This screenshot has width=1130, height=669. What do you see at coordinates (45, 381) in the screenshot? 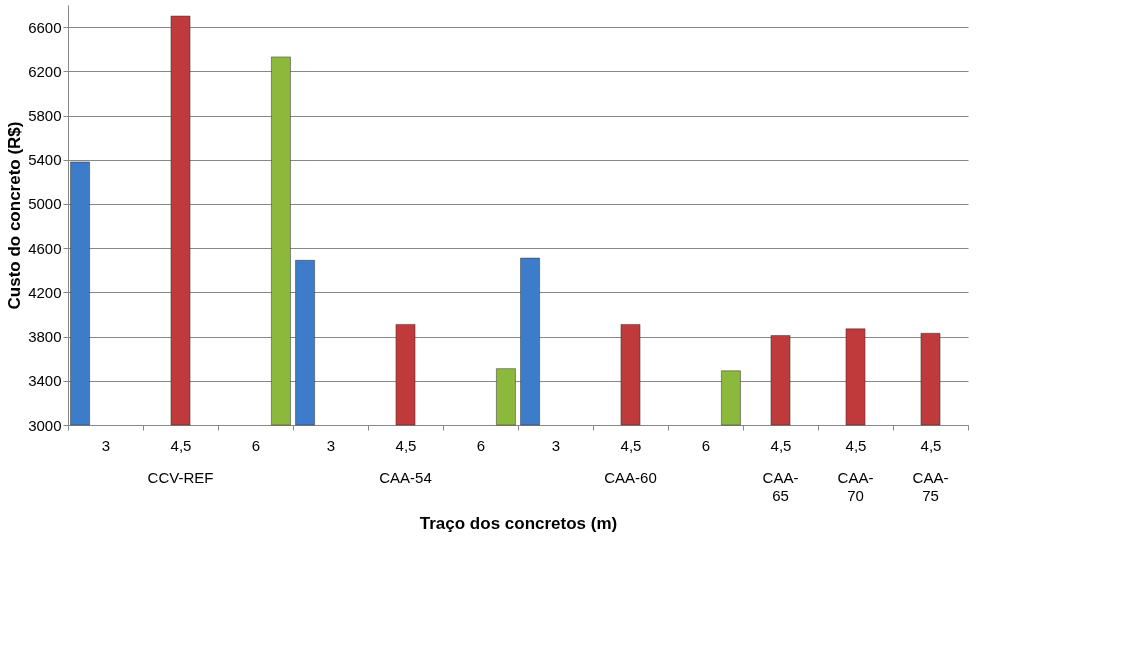
I see `y-tick-label: 3400` at bounding box center [45, 381].